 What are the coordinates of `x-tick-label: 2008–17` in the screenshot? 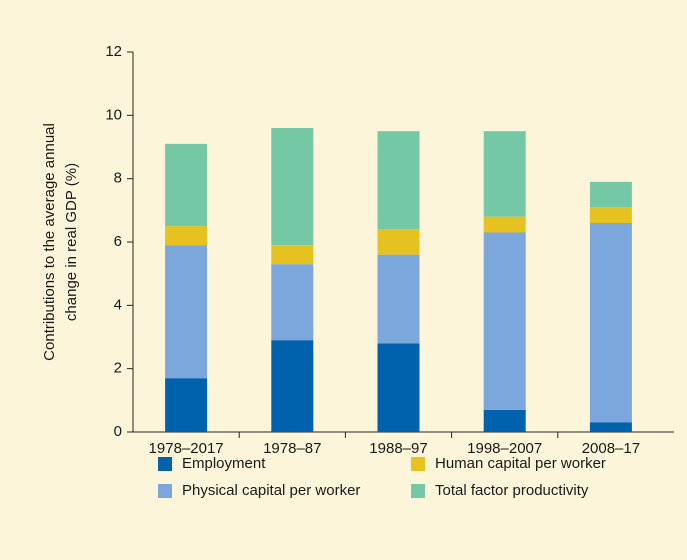 It's located at (611, 448).